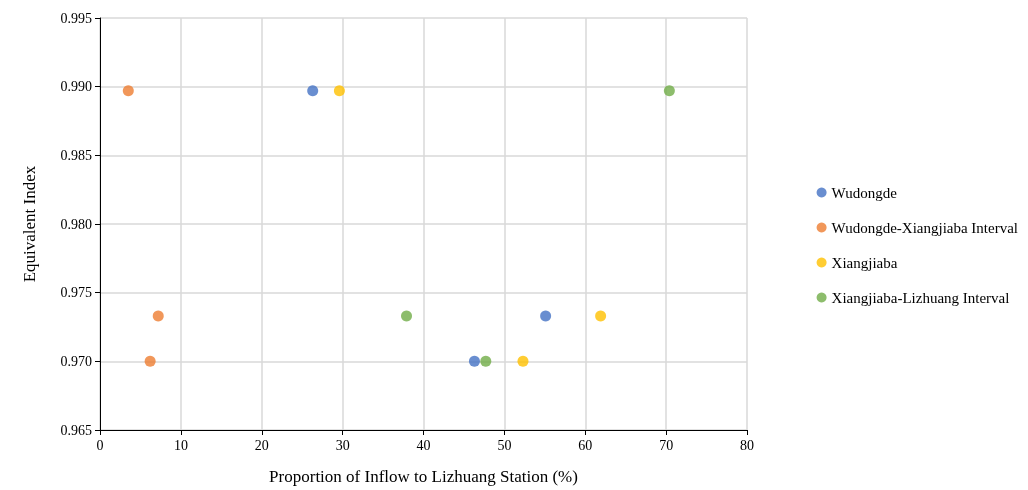  Describe the element at coordinates (920, 297) in the screenshot. I see `legend-label: Xiangjiaba-Lizhuang Interval` at that location.